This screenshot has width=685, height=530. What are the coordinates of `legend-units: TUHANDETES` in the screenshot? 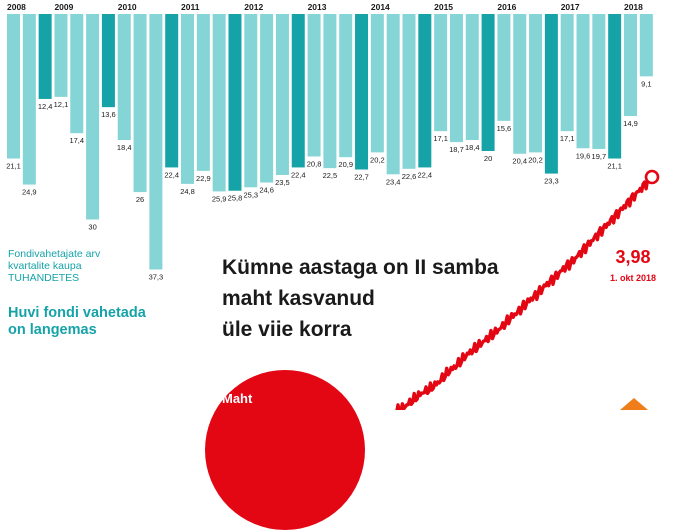 It's located at (44, 278).